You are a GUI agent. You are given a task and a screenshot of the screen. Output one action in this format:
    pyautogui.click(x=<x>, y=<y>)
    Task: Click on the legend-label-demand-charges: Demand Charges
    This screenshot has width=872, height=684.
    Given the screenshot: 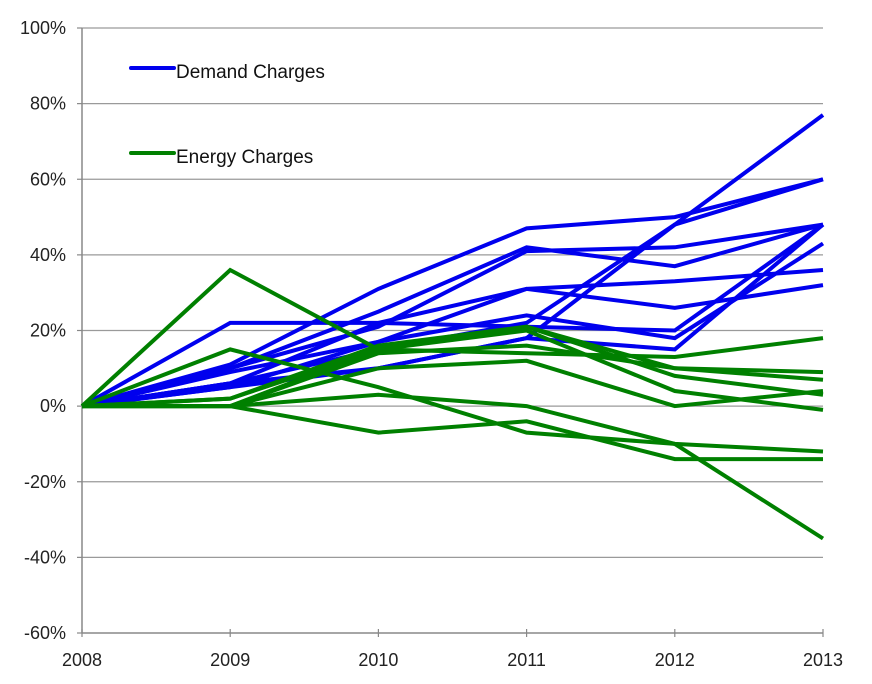 What is the action you would take?
    pyautogui.click(x=250, y=72)
    